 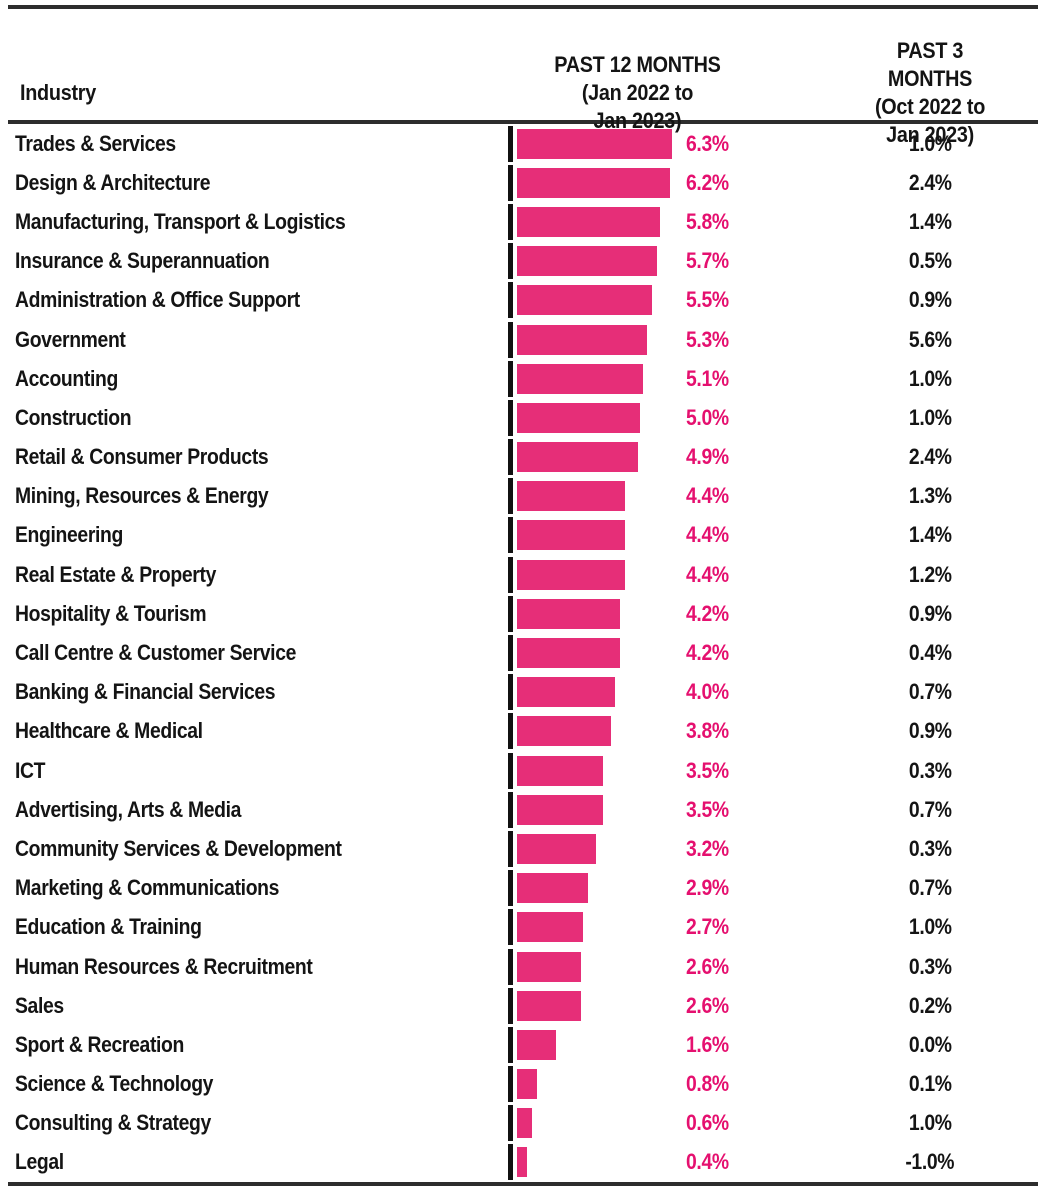 What do you see at coordinates (726, 379) in the screenshot?
I see `past12-value: 5.1%` at bounding box center [726, 379].